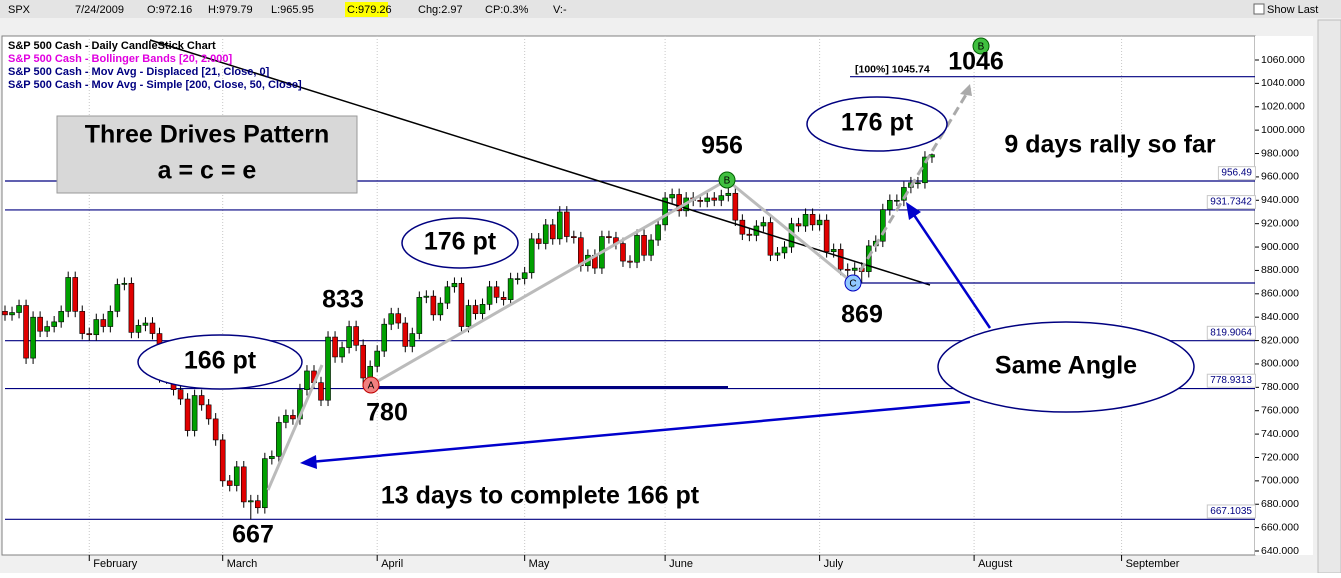 This screenshot has height=578, width=1341. Describe the element at coordinates (1280, 434) in the screenshot. I see `y-tick-label: 740.000` at that location.